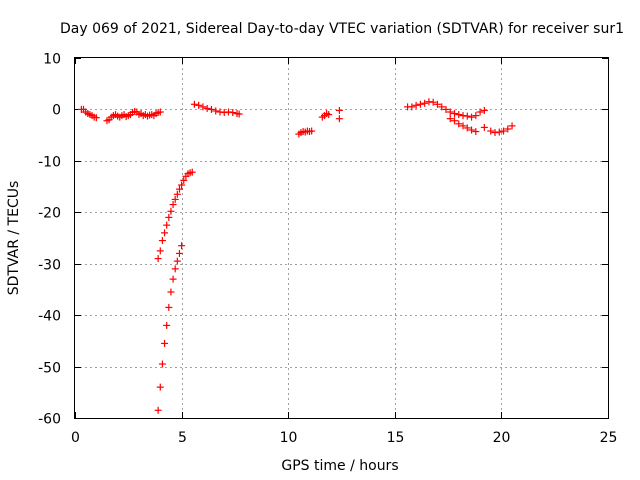  I want to click on x-tick-label: 10, so click(289, 438).